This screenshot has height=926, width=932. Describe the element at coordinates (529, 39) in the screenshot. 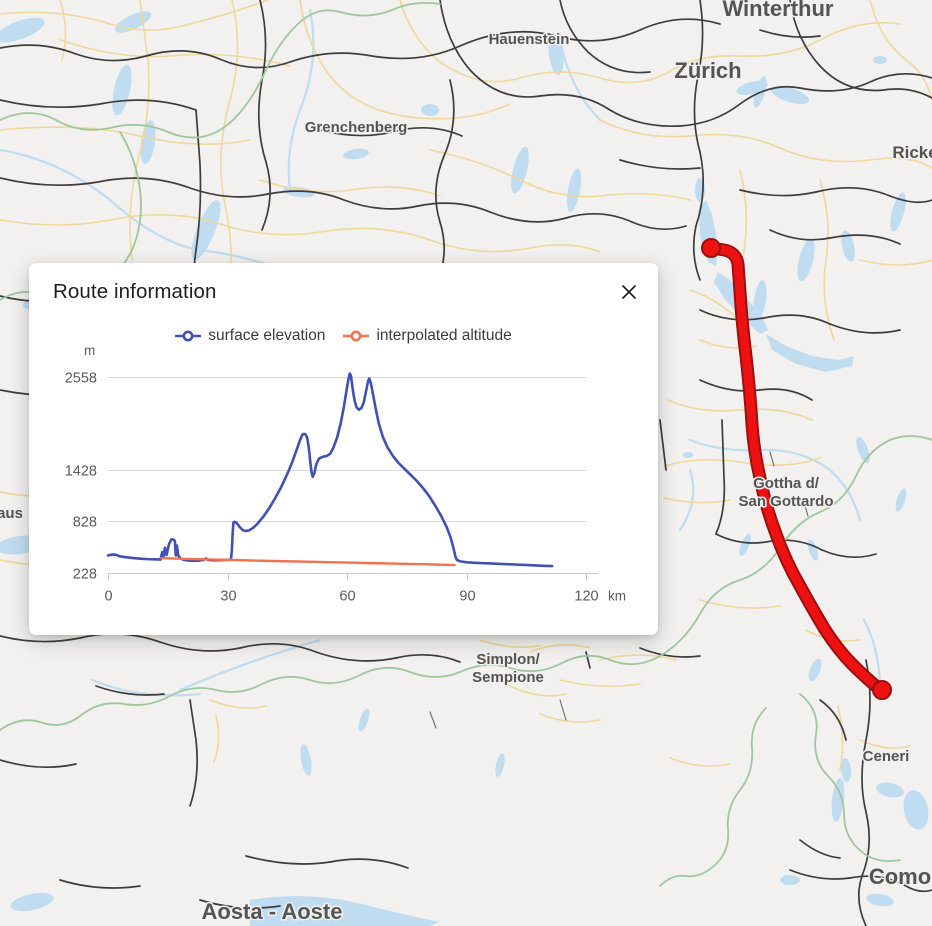

I see `map-label: Hauenstein` at that location.